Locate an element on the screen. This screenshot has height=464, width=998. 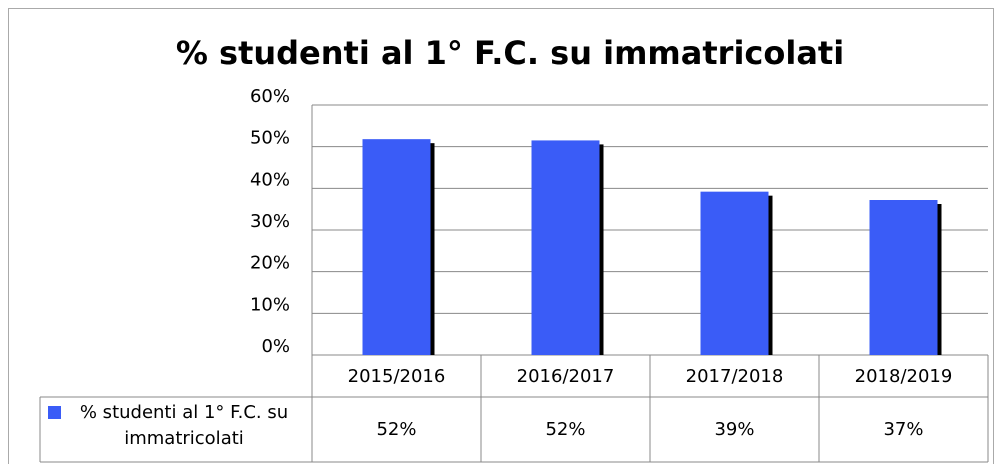
y-tick-label: 20% is located at coordinates (270, 263).